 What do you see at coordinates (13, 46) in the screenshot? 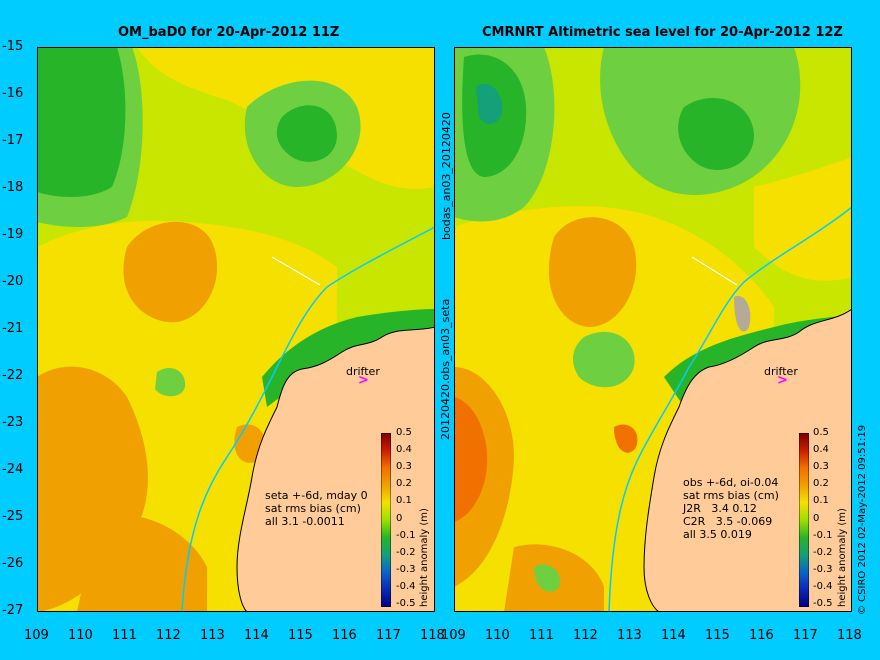
I see `lat-tick: -15` at bounding box center [13, 46].